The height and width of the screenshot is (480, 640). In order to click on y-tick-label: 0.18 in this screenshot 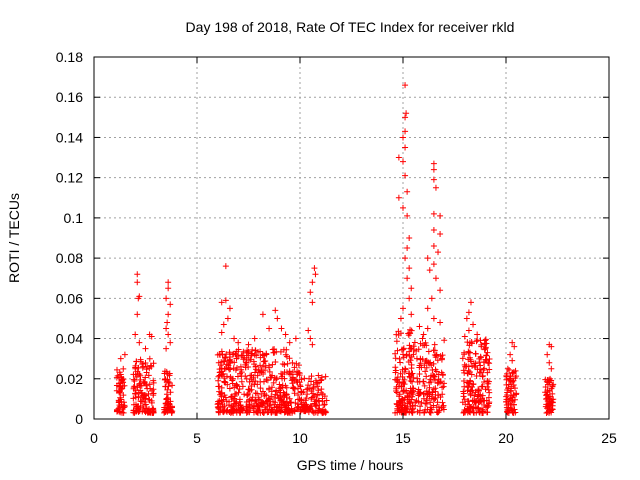, I will do `click(69, 57)`.